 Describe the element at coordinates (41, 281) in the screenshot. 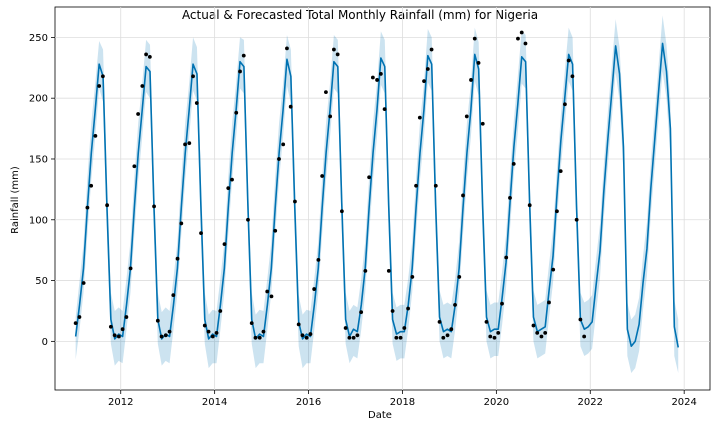

I see `y-tick-label: 50` at that location.